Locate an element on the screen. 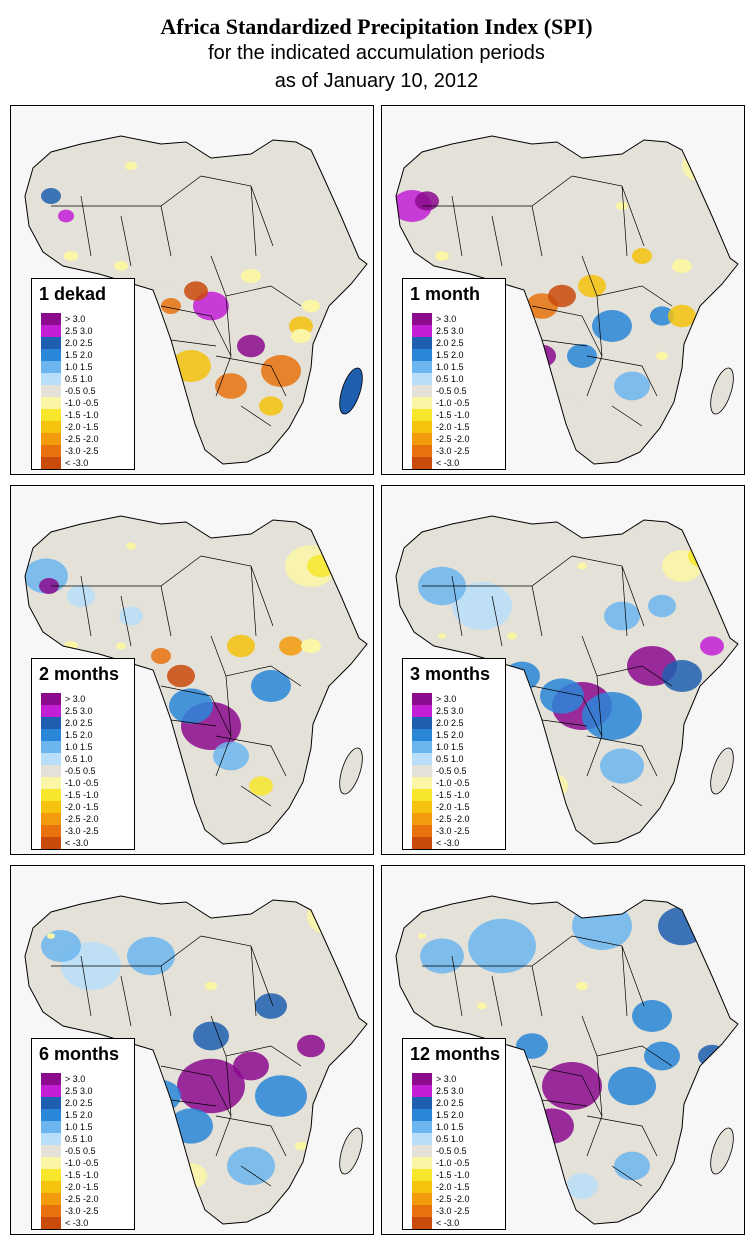 The height and width of the screenshot is (1247, 753). legend-range-label: > 3.0 is located at coordinates (75, 699).